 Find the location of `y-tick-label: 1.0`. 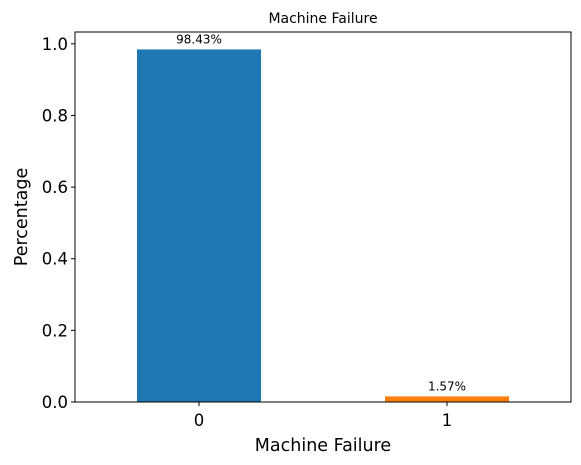

y-tick-label: 1.0 is located at coordinates (55, 44).